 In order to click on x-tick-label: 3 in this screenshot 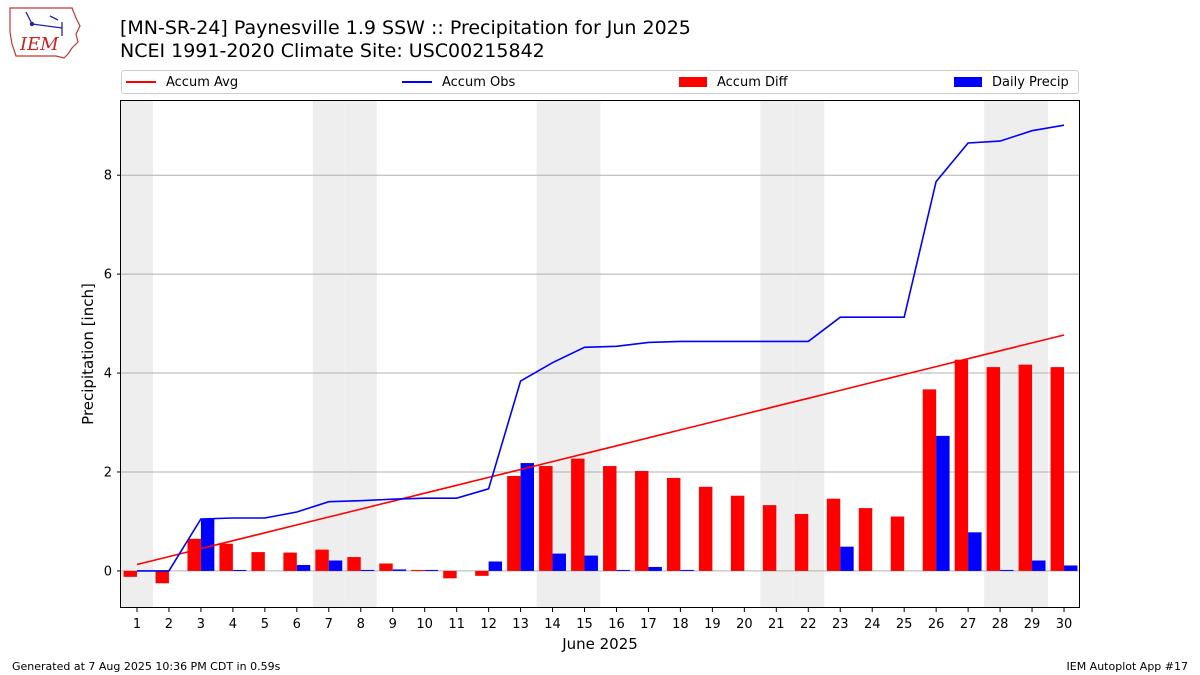, I will do `click(201, 624)`.